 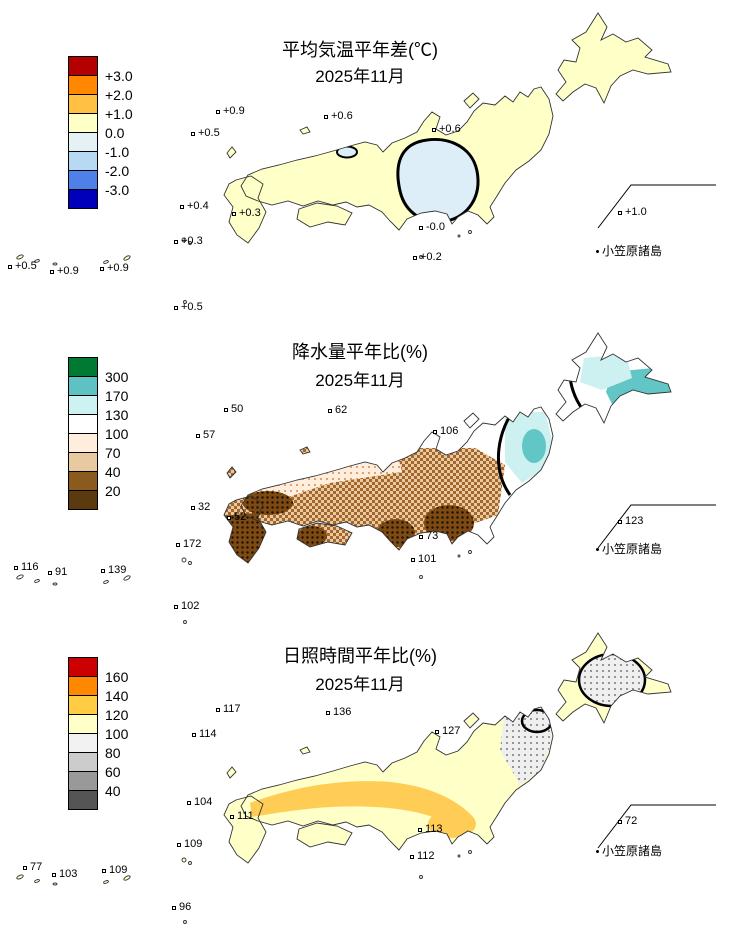 I want to click on legend-label: 0.0, so click(x=115, y=133).